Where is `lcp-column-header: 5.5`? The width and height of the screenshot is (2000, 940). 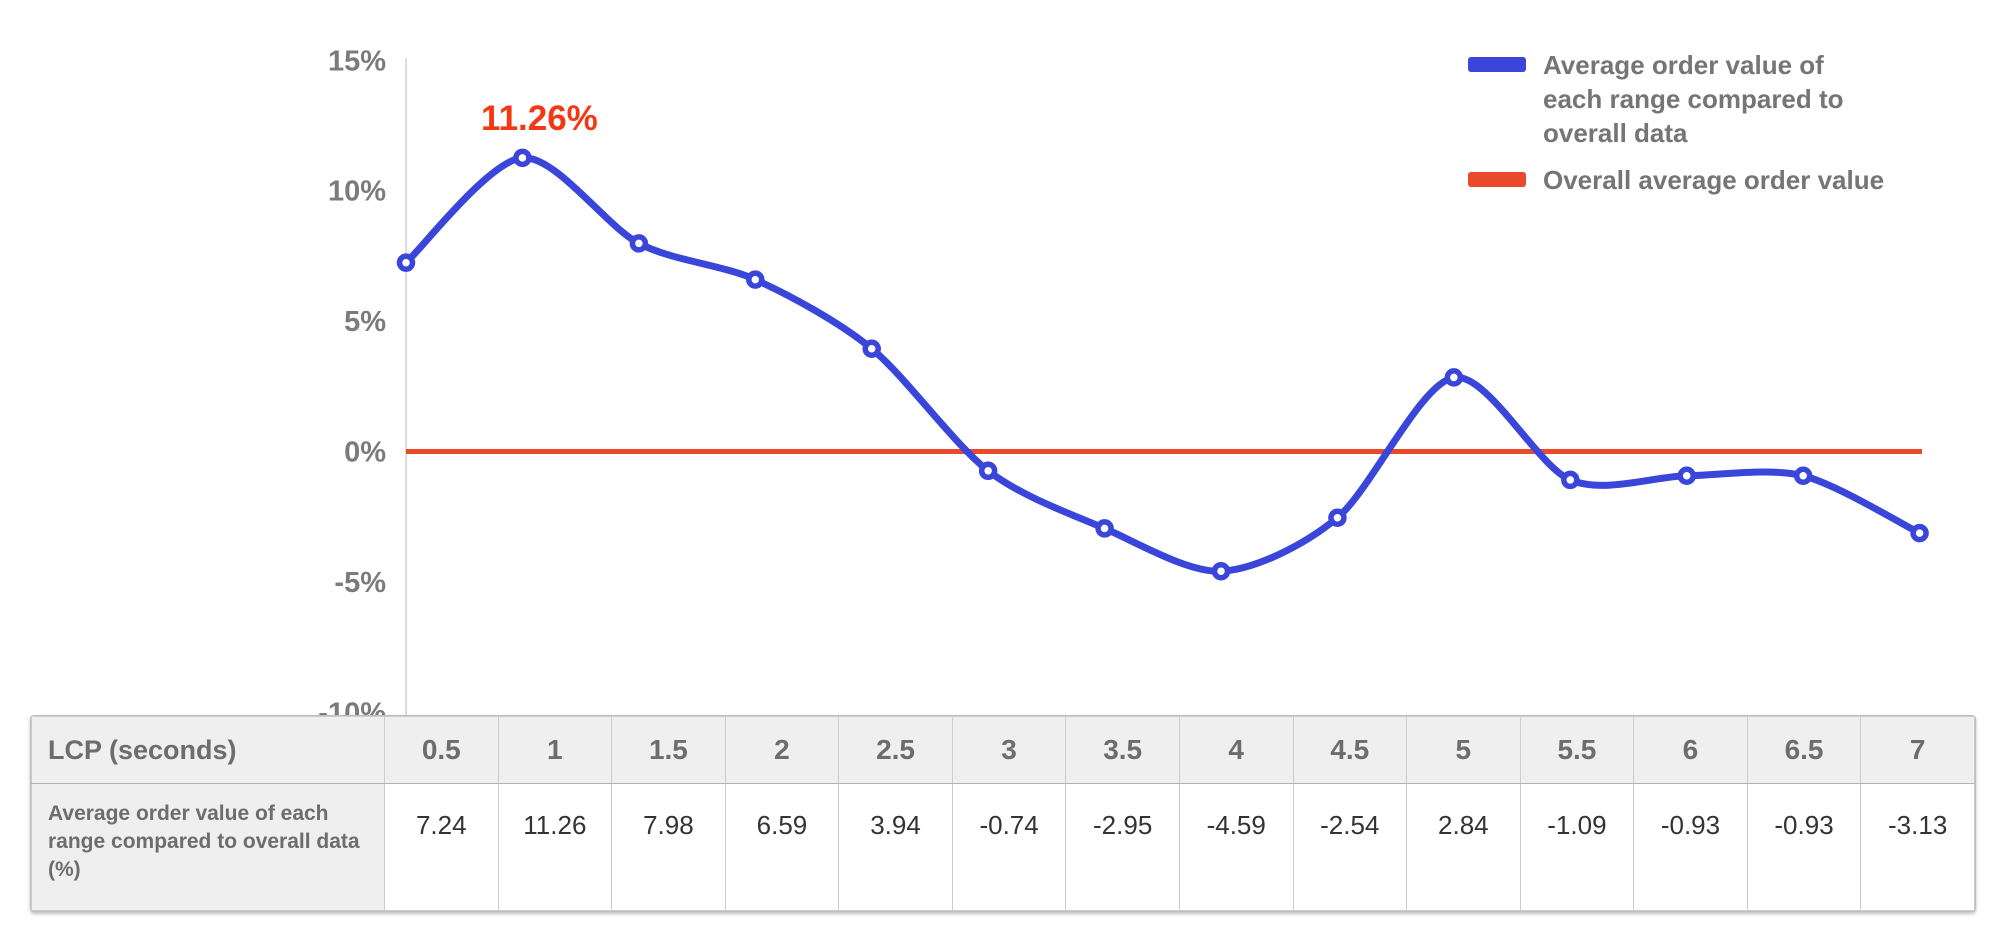 lcp-column-header: 5.5 is located at coordinates (1577, 750).